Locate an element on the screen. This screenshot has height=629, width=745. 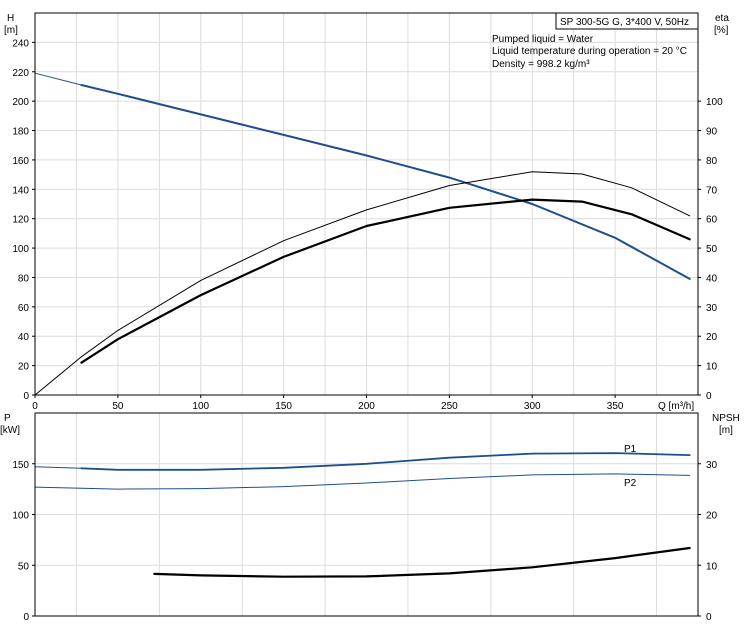
top-right-axis-label-line2: [%] is located at coordinates (721, 30).